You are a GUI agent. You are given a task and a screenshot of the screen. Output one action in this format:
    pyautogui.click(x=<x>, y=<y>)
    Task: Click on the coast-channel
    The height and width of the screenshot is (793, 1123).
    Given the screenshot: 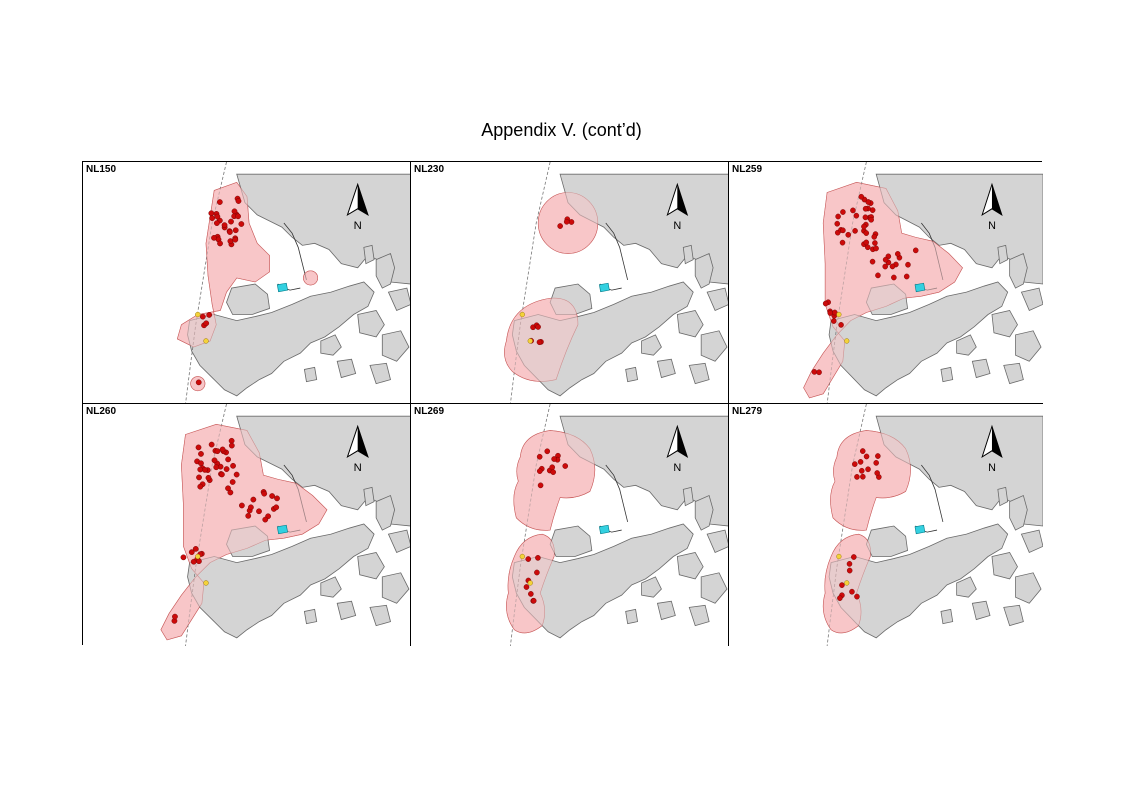 What is the action you would take?
    pyautogui.click(x=617, y=493)
    